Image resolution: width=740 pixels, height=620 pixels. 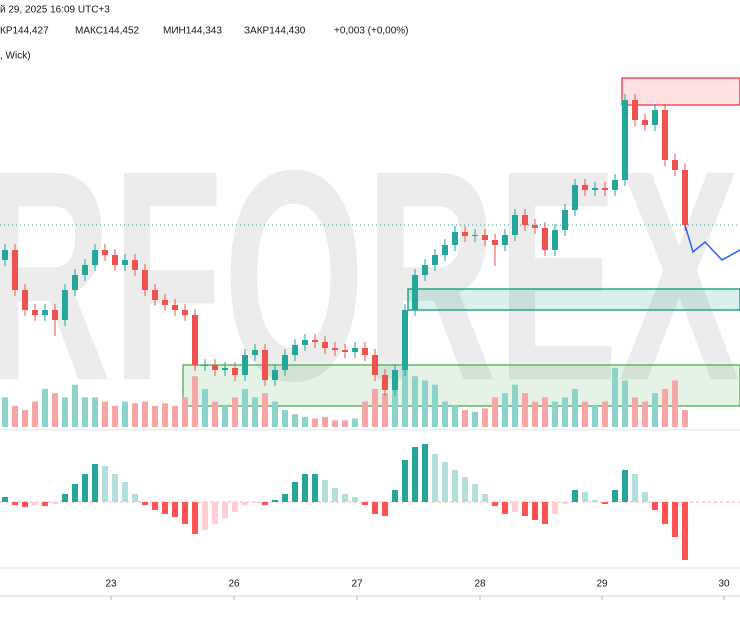 What do you see at coordinates (573, 299) in the screenshot?
I see `zone` at bounding box center [573, 299].